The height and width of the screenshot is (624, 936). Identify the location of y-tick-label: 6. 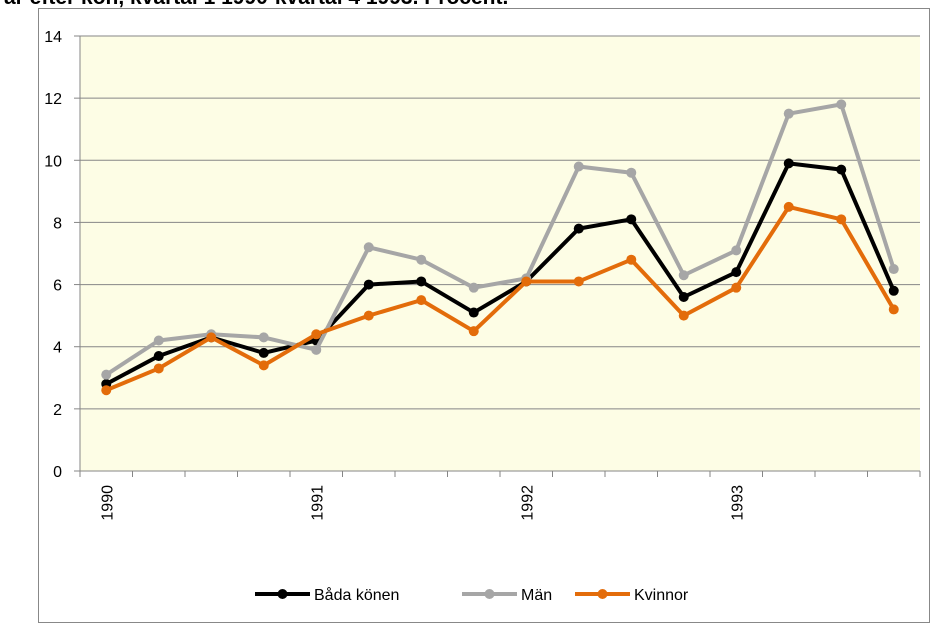
(57, 286).